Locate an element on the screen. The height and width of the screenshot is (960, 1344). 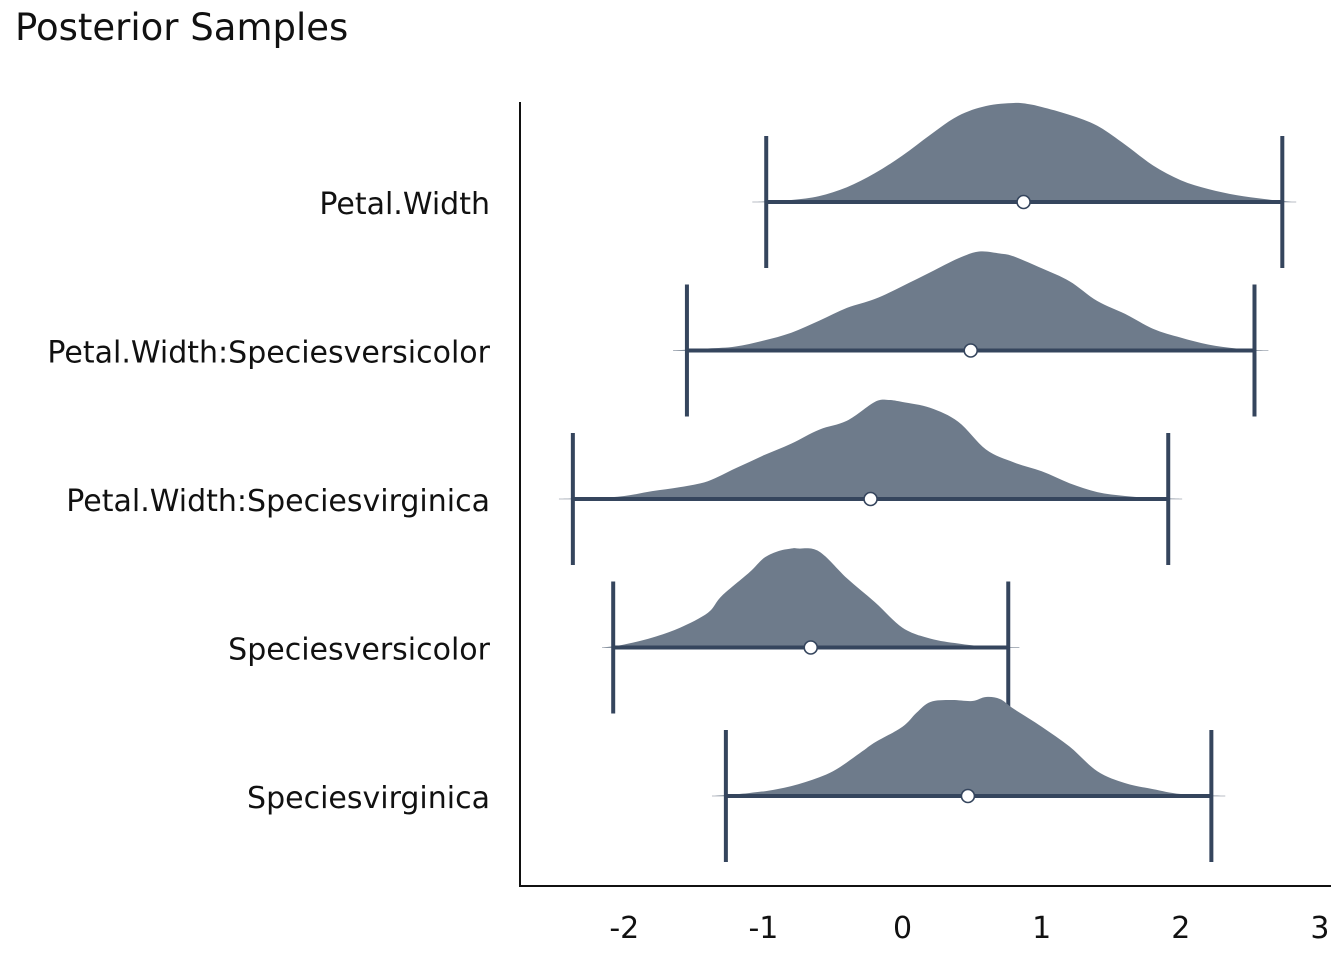
x-tick-label: -2 is located at coordinates (624, 928).